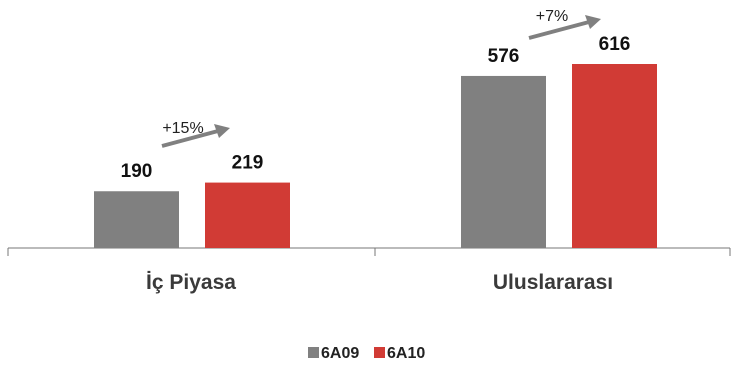 This screenshot has width=738, height=369. I want to click on bar-6a09-uluslararasi, so click(503, 161).